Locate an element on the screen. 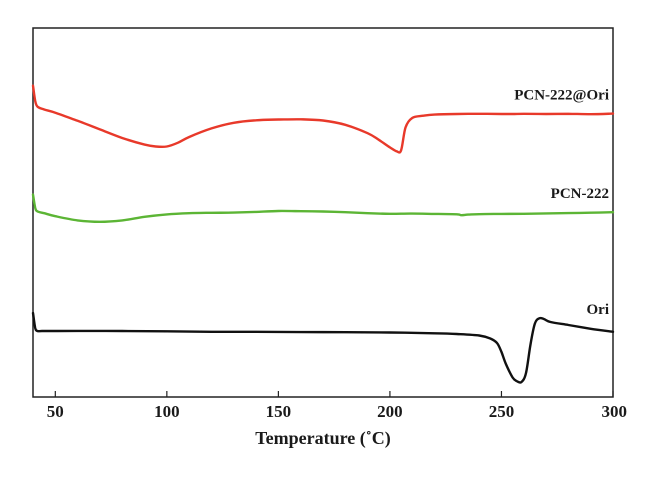  x-tick-label: 200 is located at coordinates (390, 411).